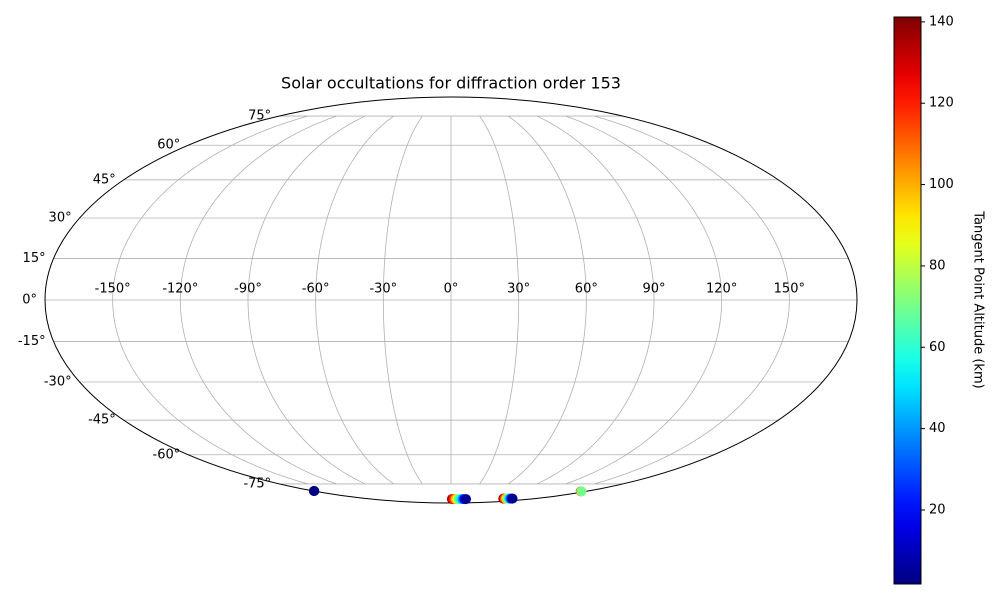  What do you see at coordinates (257, 483) in the screenshot?
I see `y-tick-label: -75°` at bounding box center [257, 483].